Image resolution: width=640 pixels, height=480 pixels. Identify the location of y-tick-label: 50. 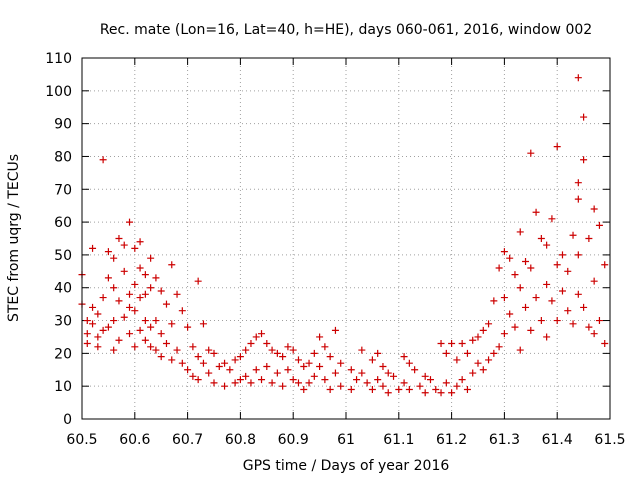
(63, 256).